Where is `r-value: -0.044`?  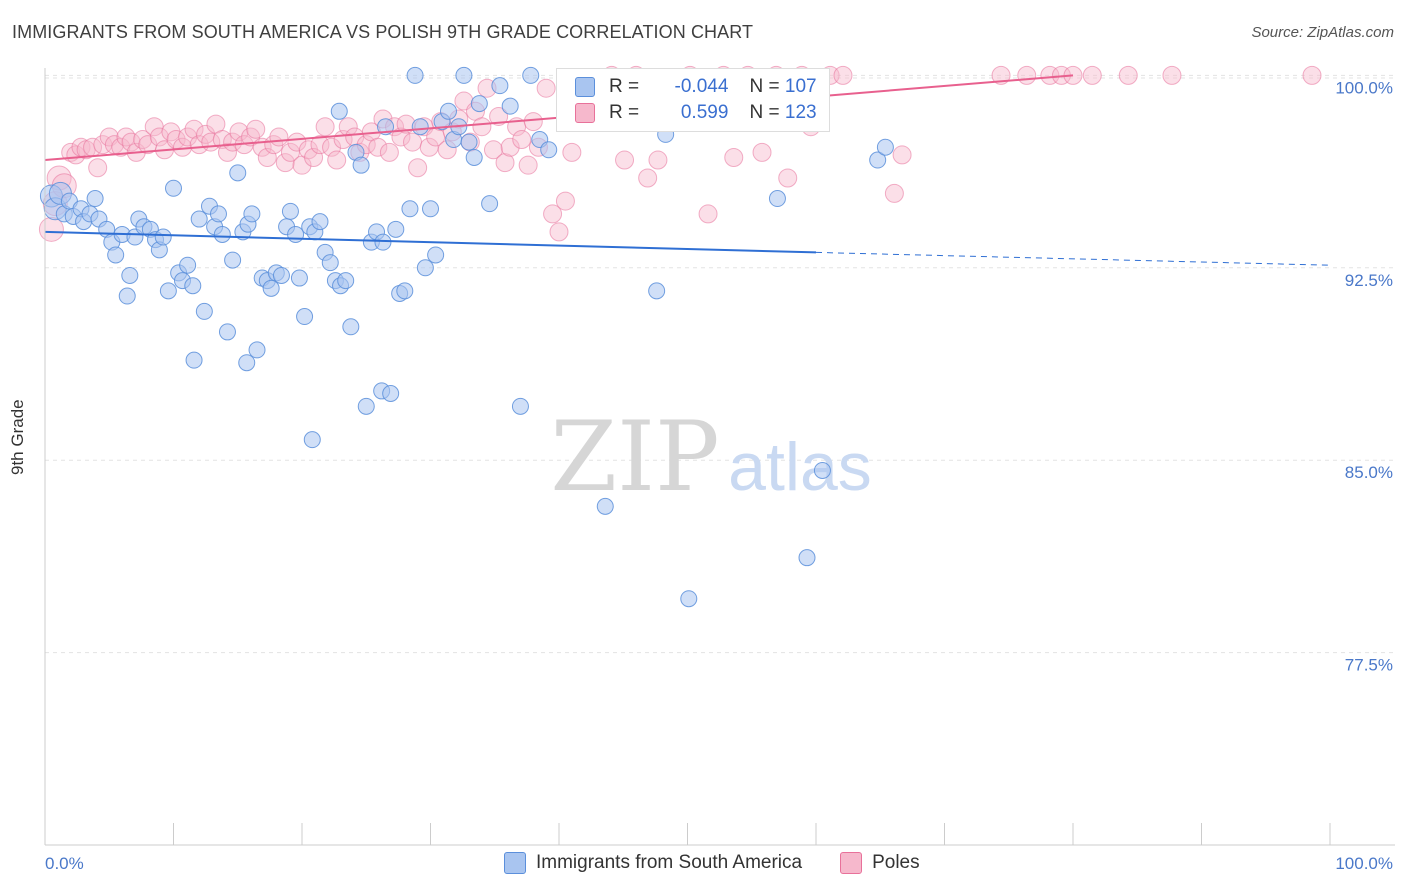
r-value: -0.044 is located at coordinates (701, 86).